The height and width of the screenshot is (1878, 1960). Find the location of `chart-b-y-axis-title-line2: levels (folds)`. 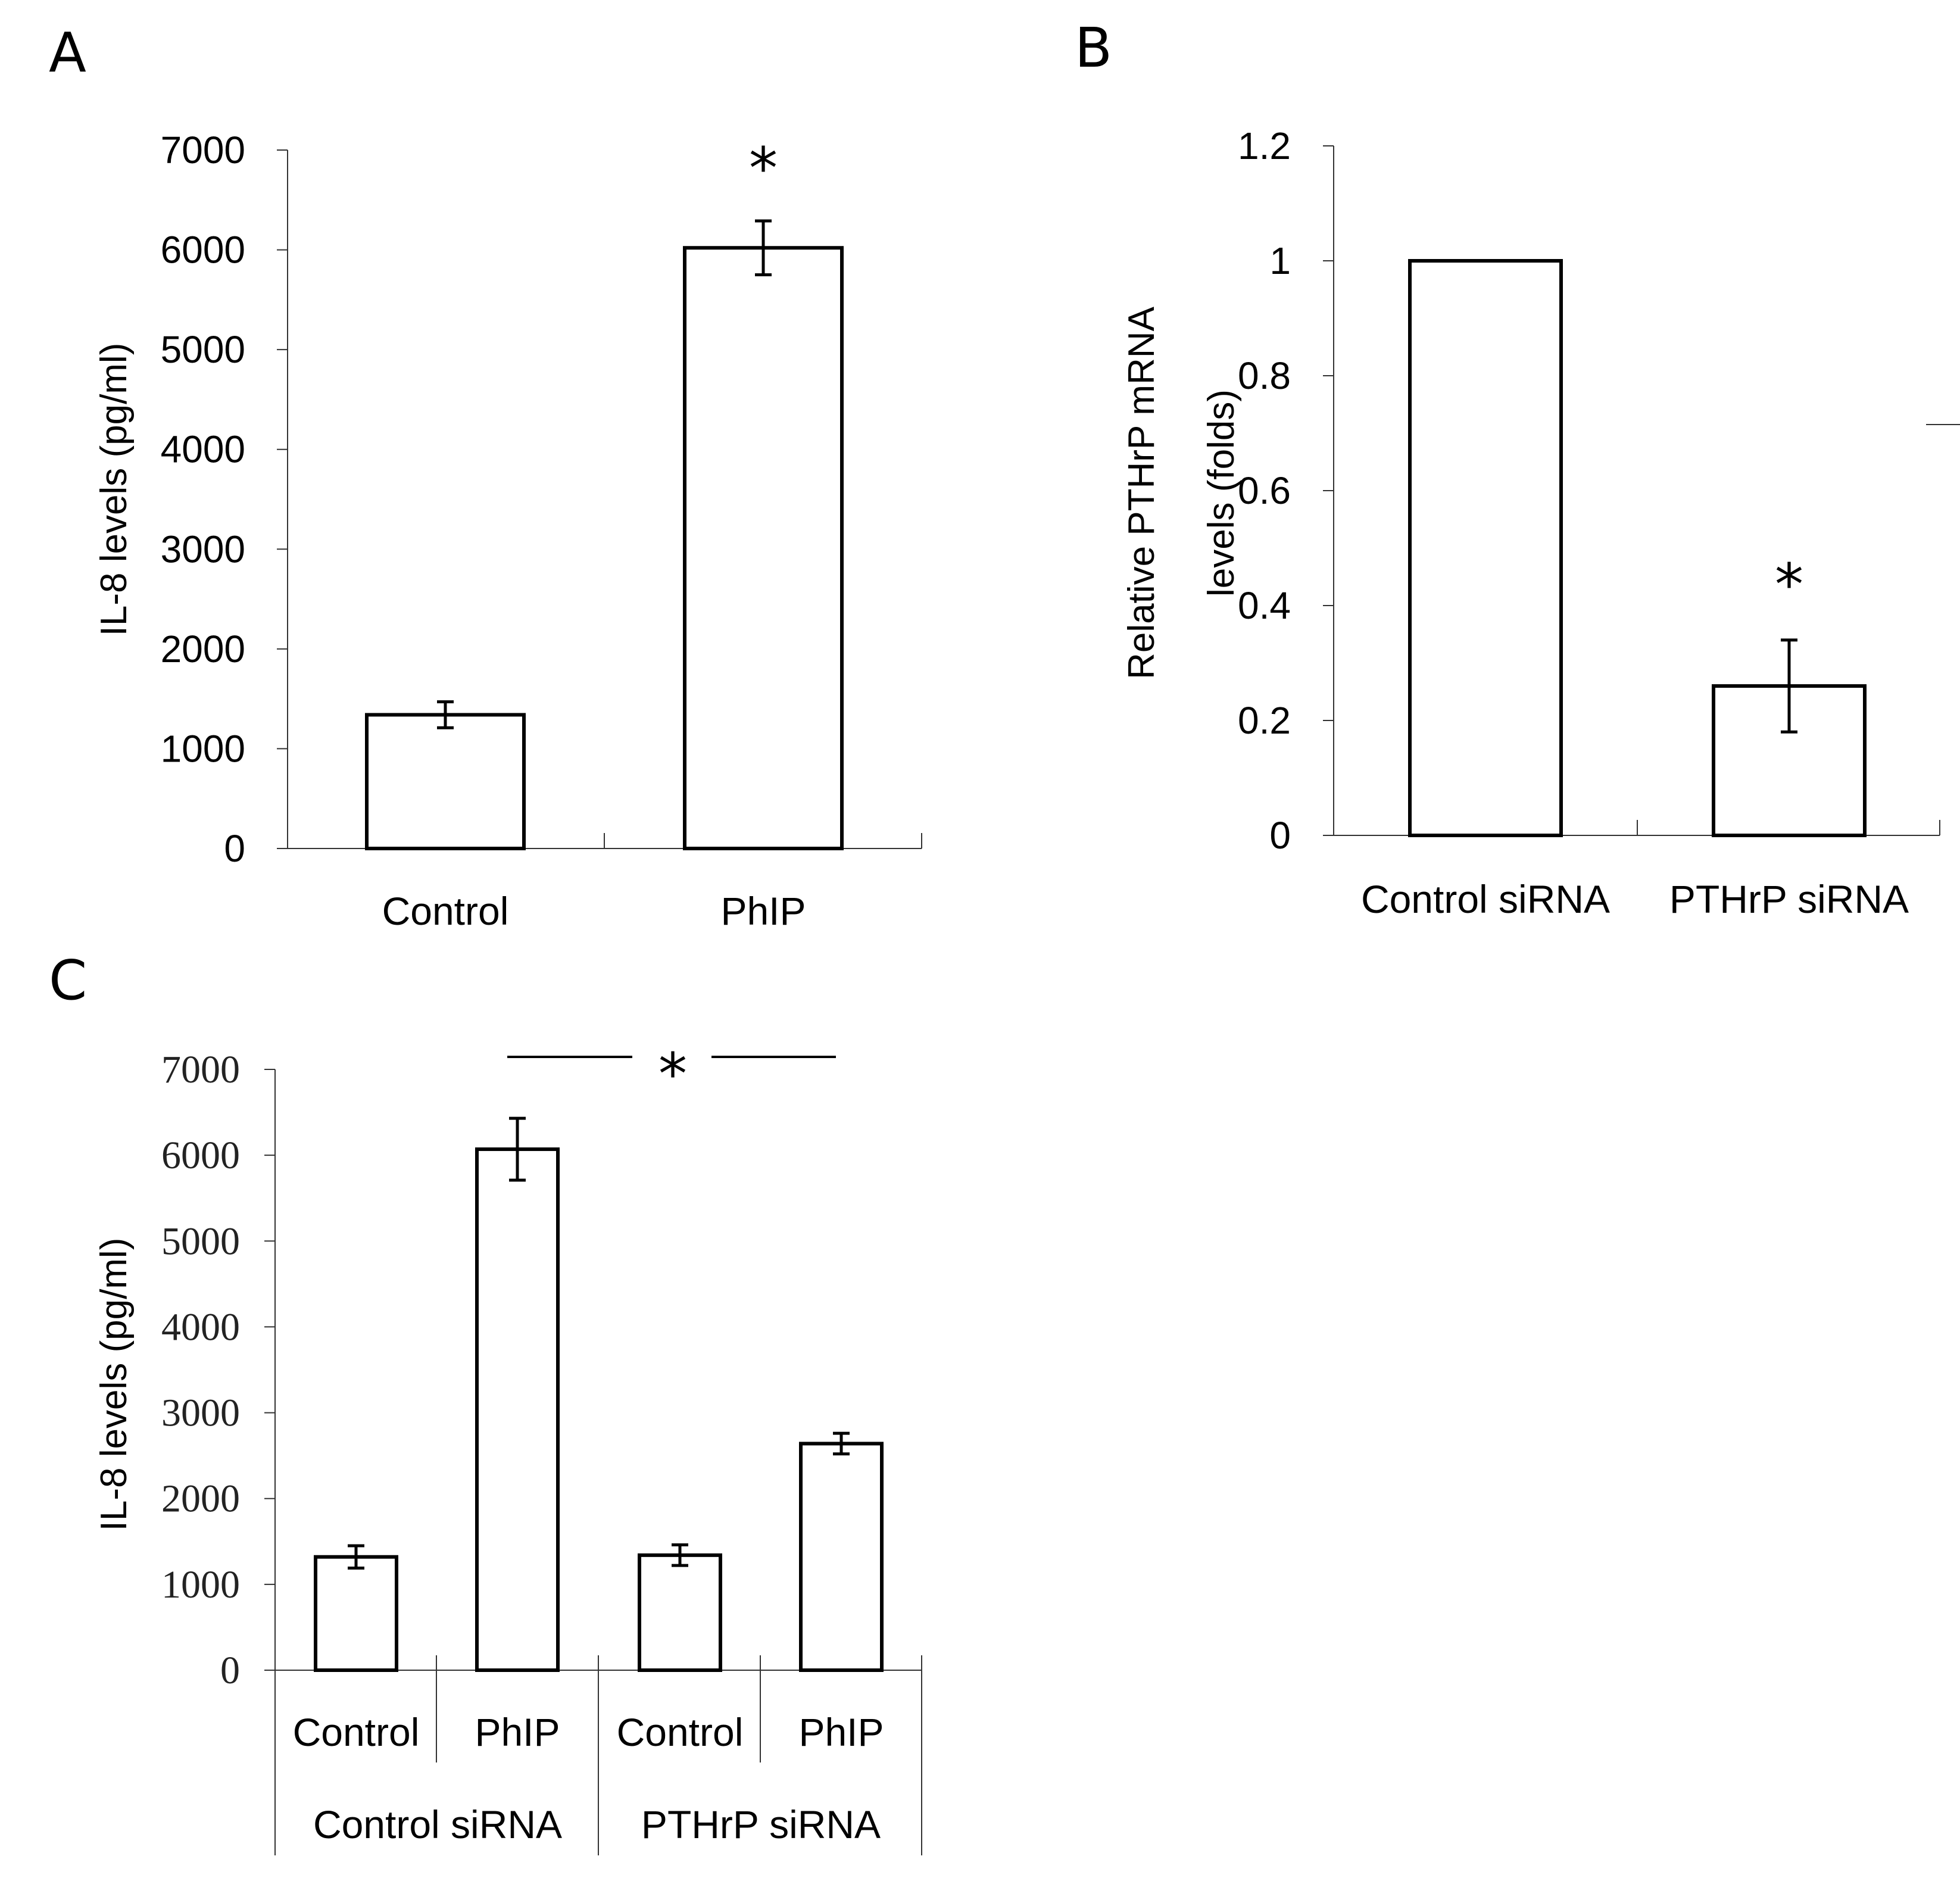

chart-b-y-axis-title-line2: levels (folds) is located at coordinates (1221, 493).